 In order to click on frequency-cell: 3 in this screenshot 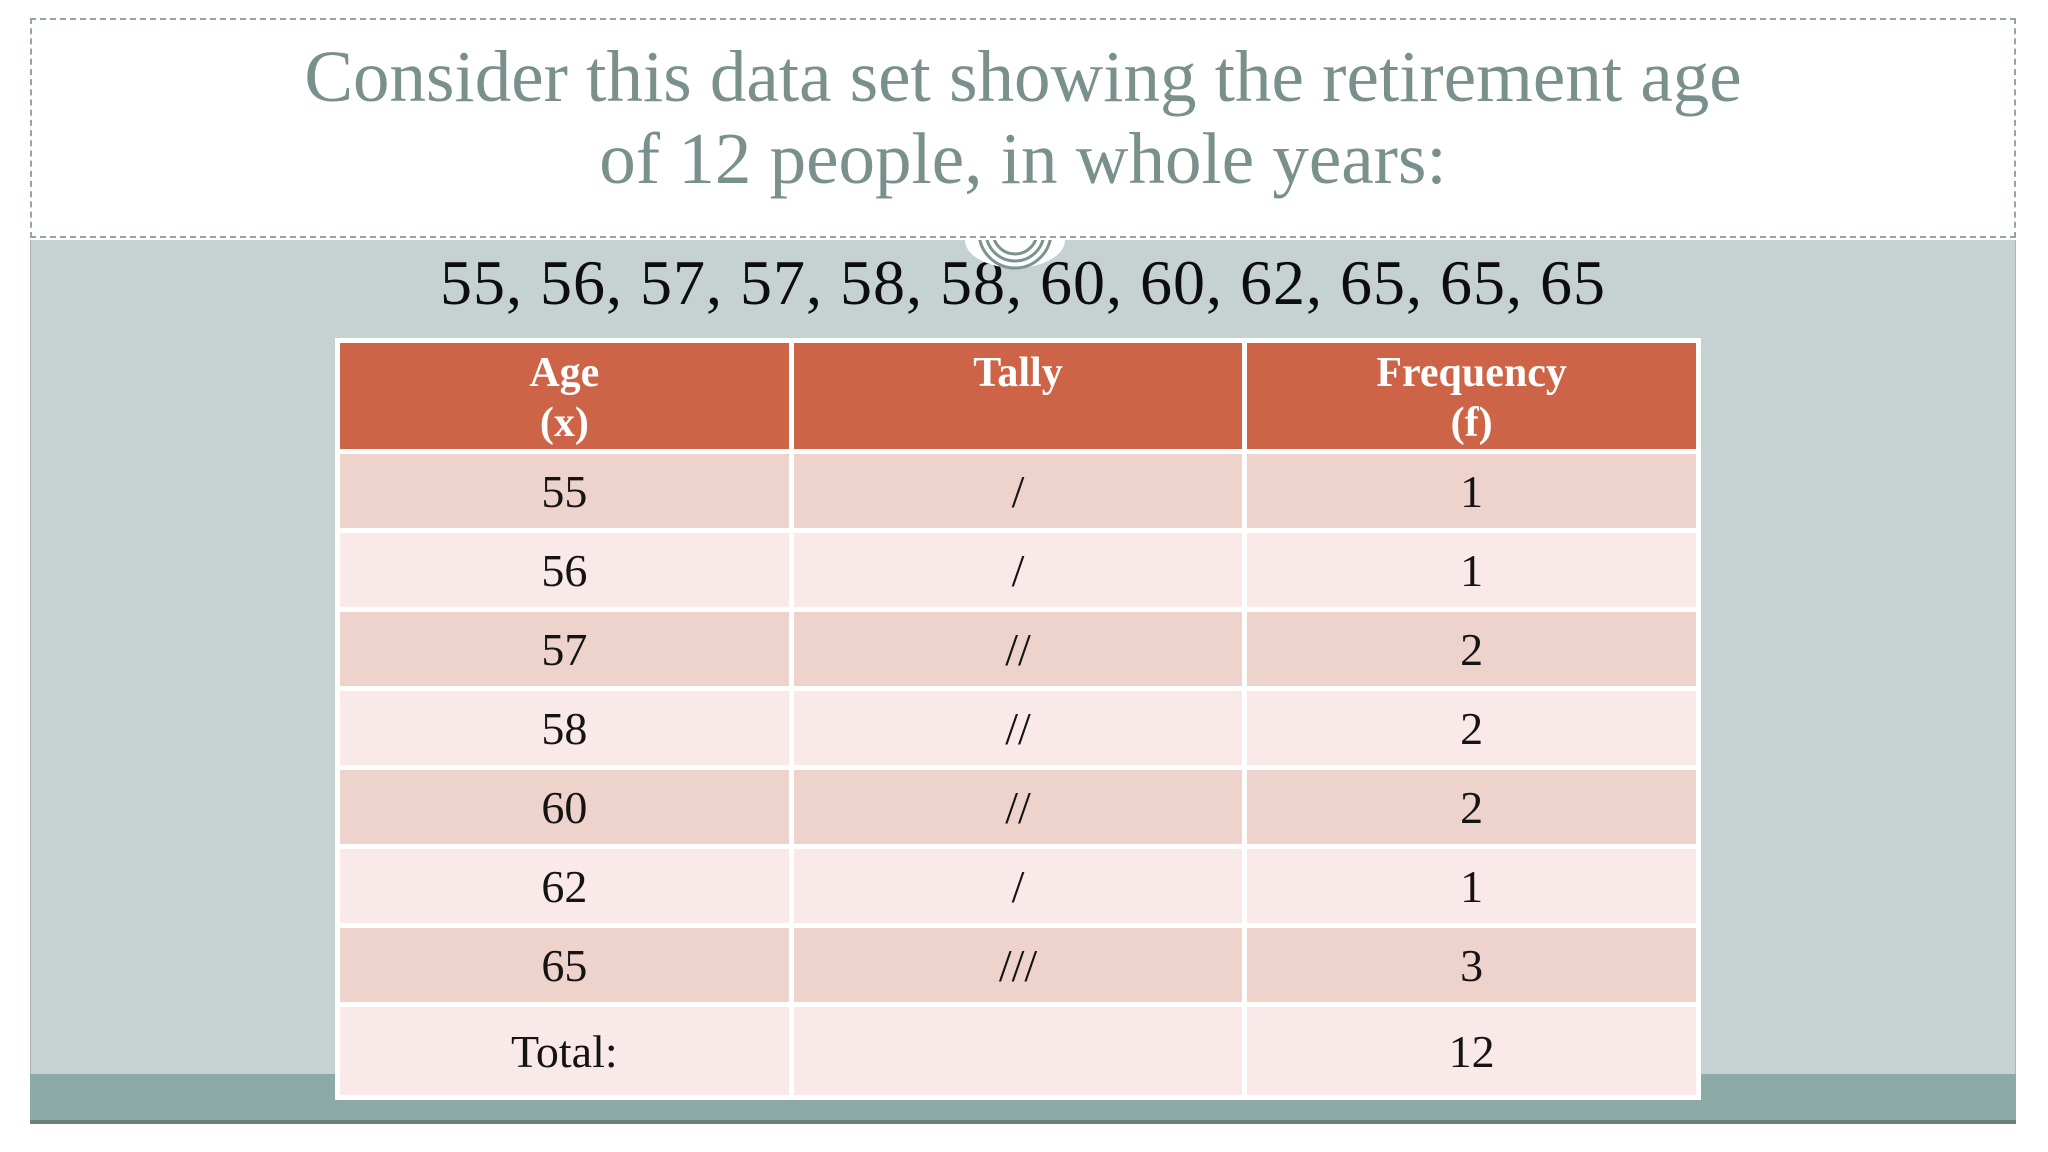, I will do `click(1471, 965)`.